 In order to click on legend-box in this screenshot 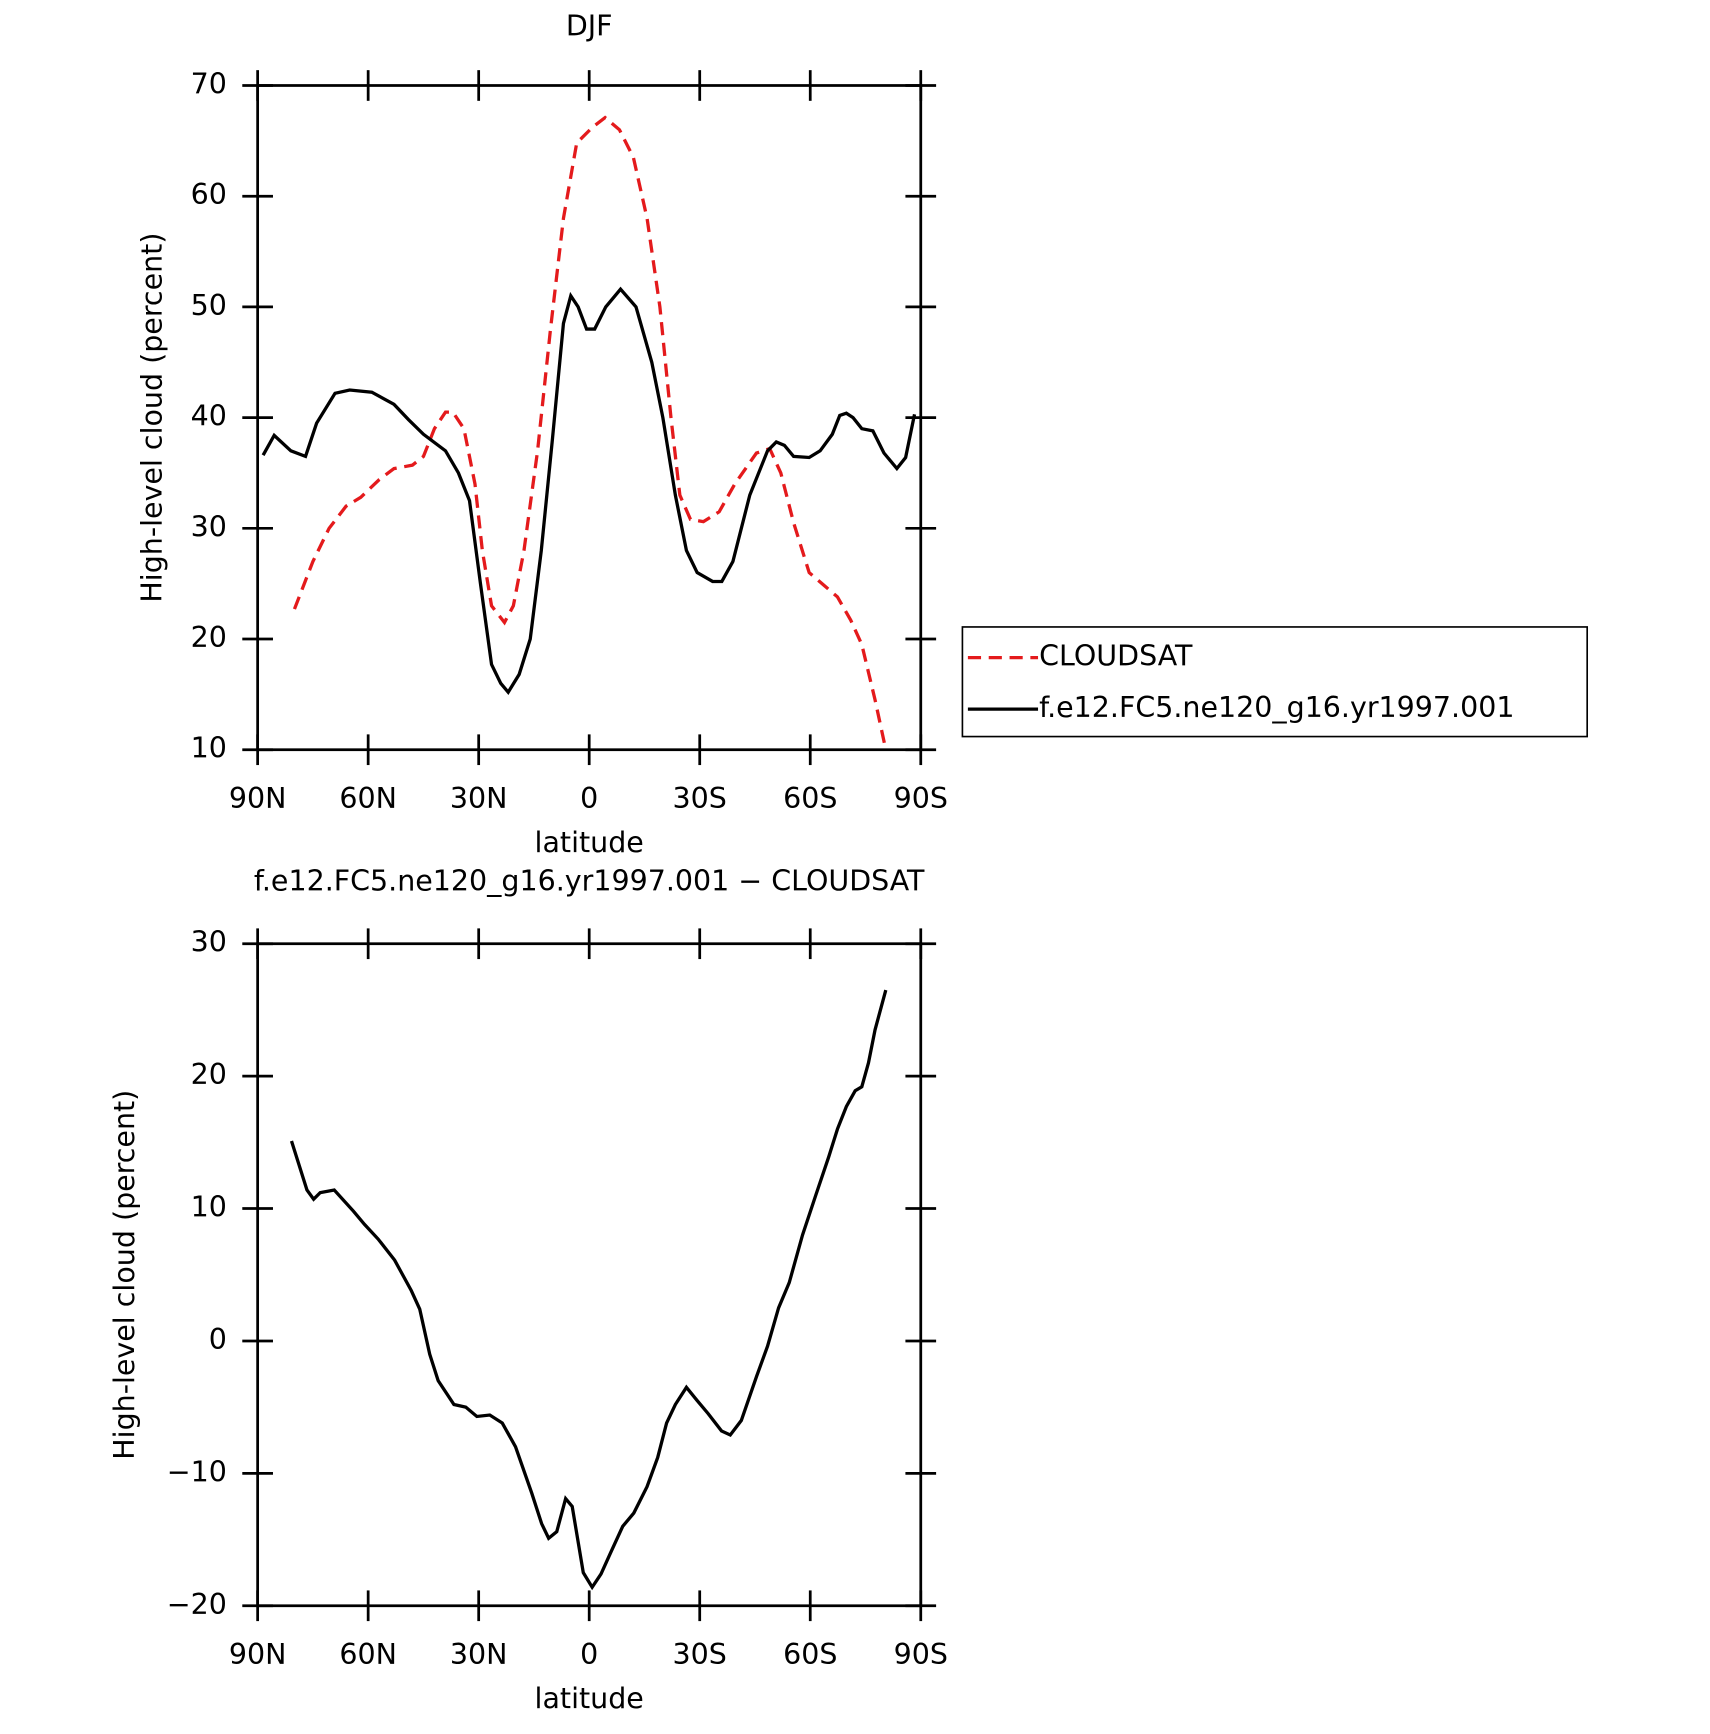, I will do `click(1275, 682)`.